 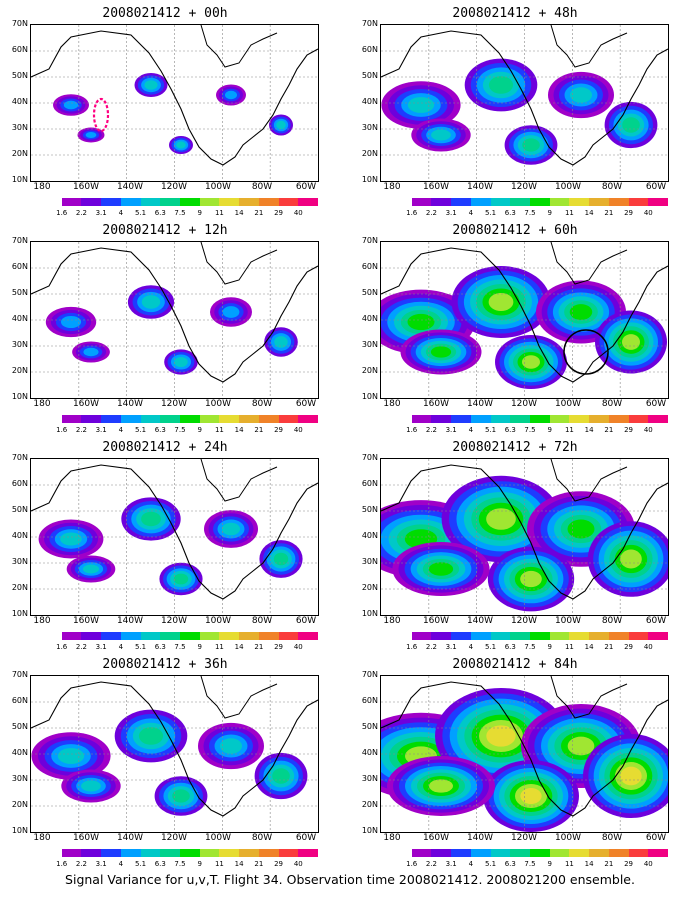 I want to click on lon-label: 100W, so click(x=218, y=404).